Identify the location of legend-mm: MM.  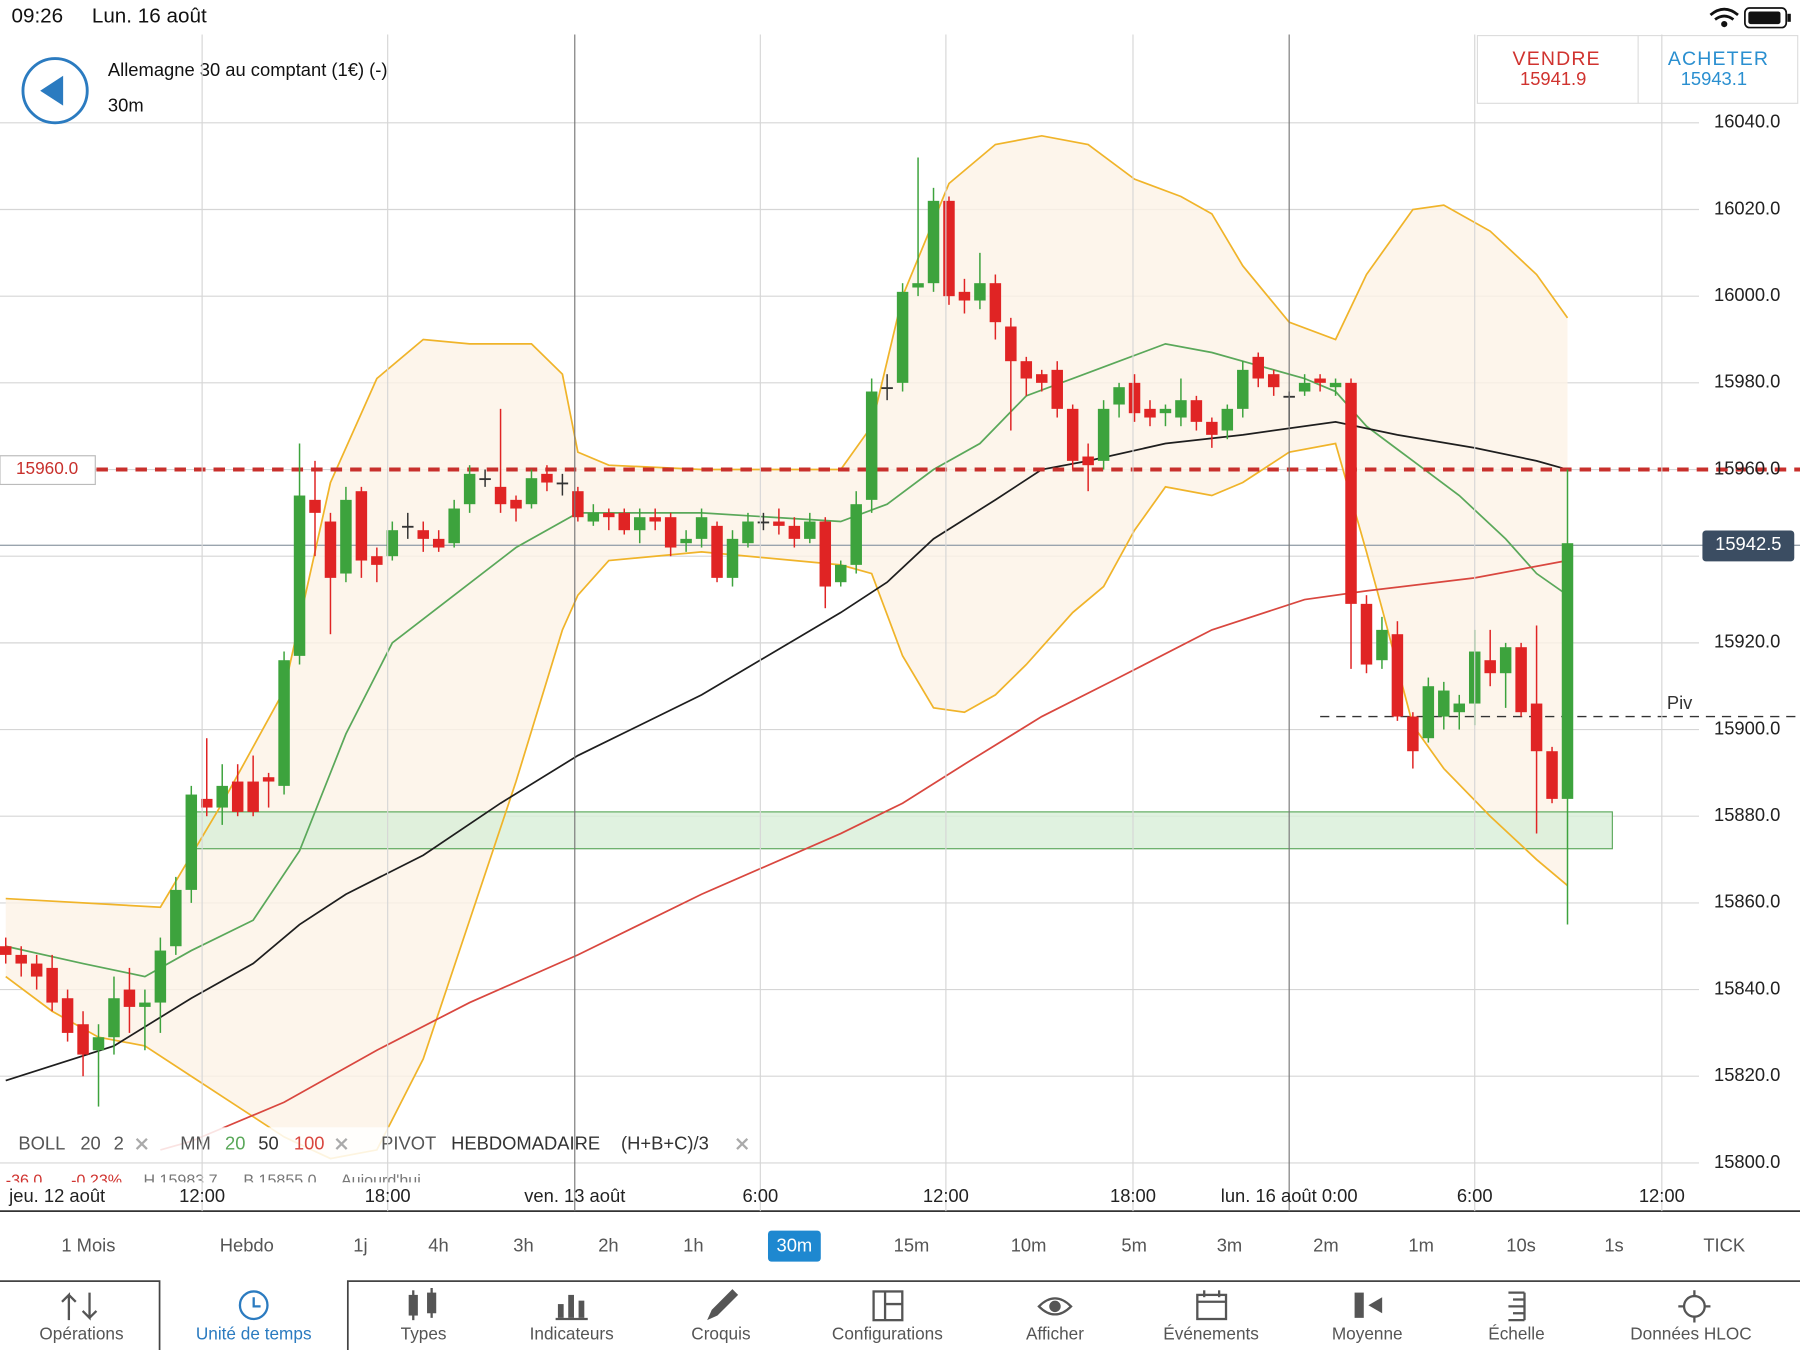
(195, 1142).